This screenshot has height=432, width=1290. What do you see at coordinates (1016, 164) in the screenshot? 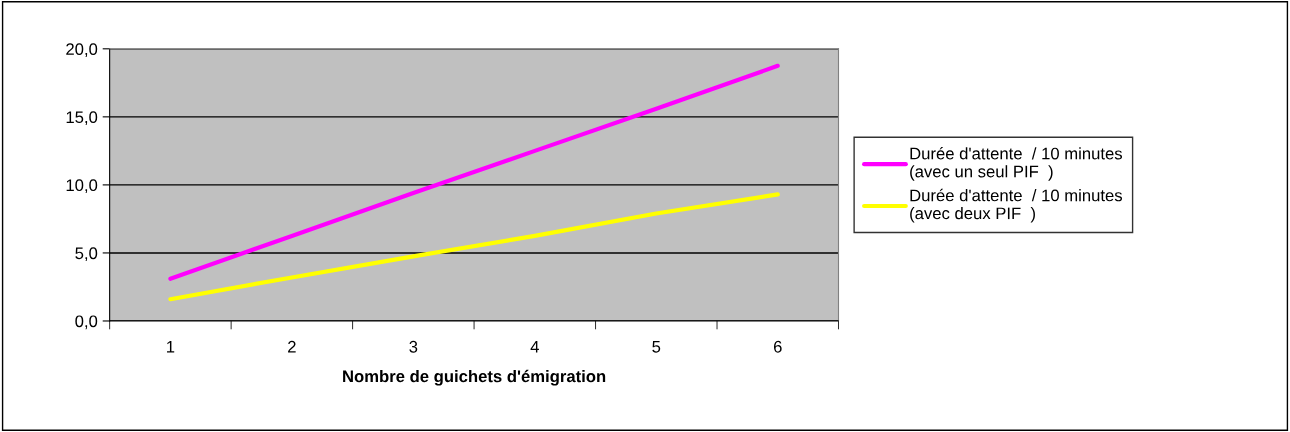
I see `legend-label: Durée d'attente / 10 minutes (avec un seul PIF )` at bounding box center [1016, 164].